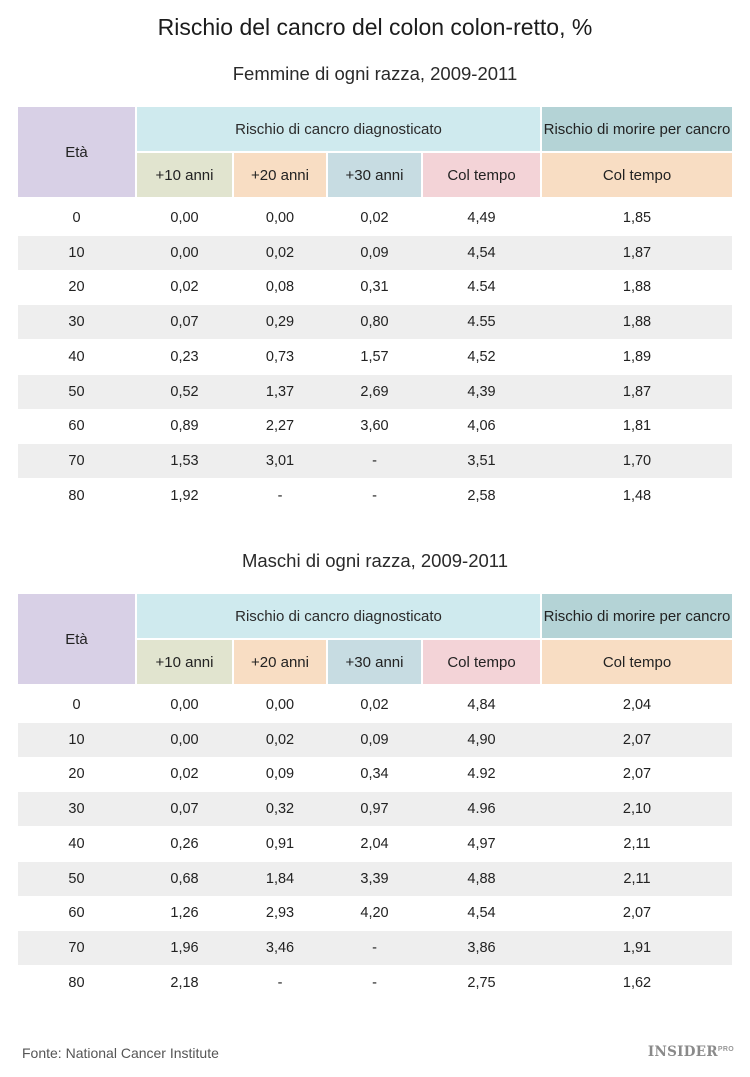  I want to click on table-row: 10 0,00 0,02 0,09 4,90 2,07, so click(375, 739).